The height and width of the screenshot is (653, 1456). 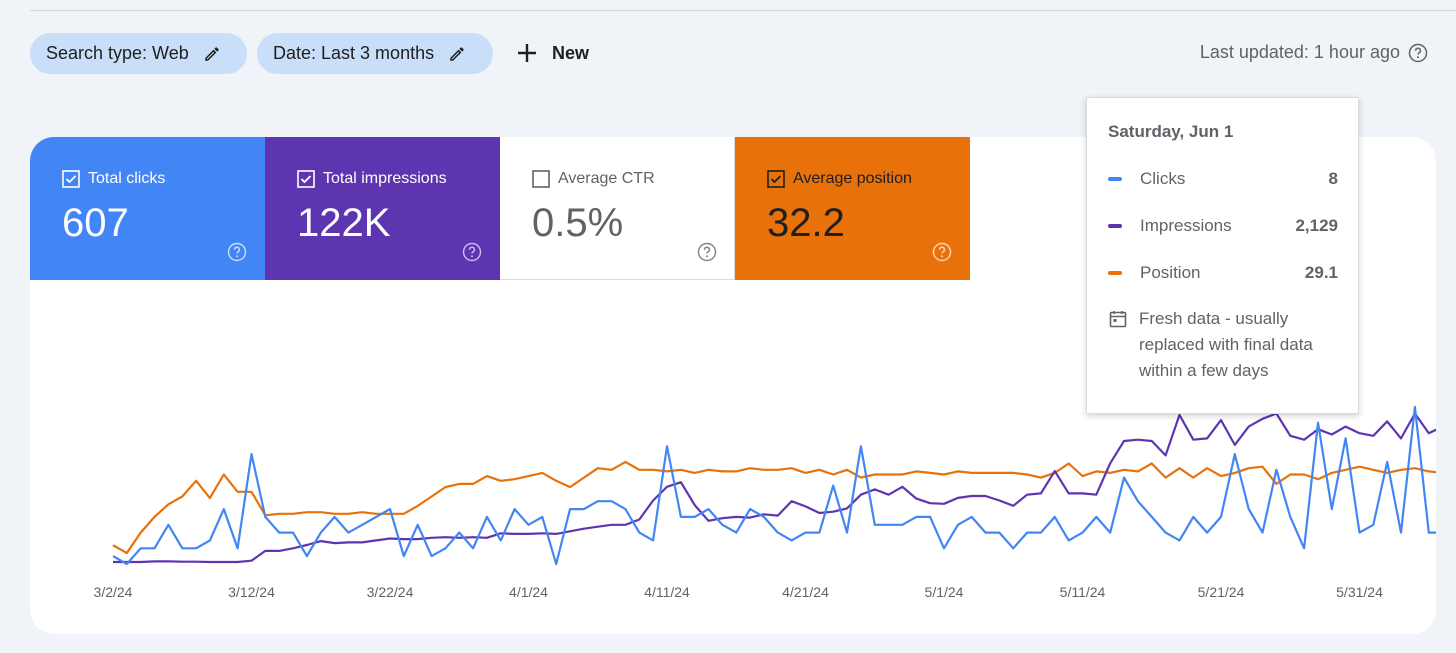 What do you see at coordinates (147, 208) in the screenshot?
I see `total-clicks-metric: Total clicks 607` at bounding box center [147, 208].